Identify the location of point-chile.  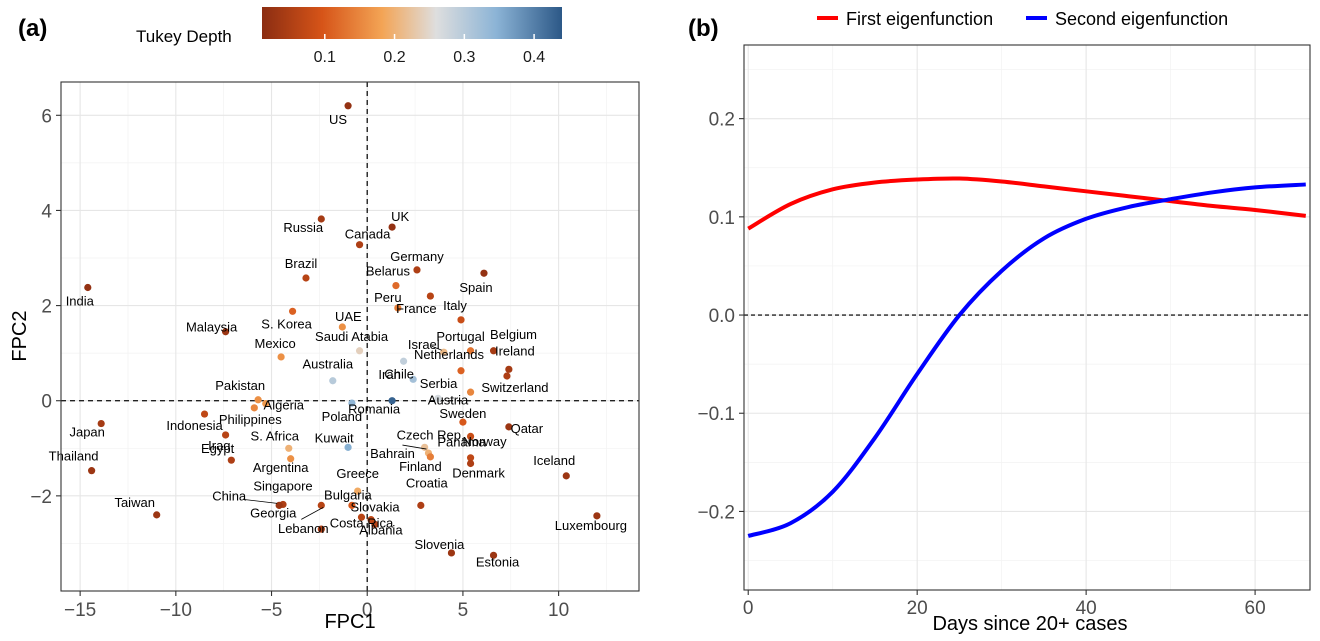
(413, 379).